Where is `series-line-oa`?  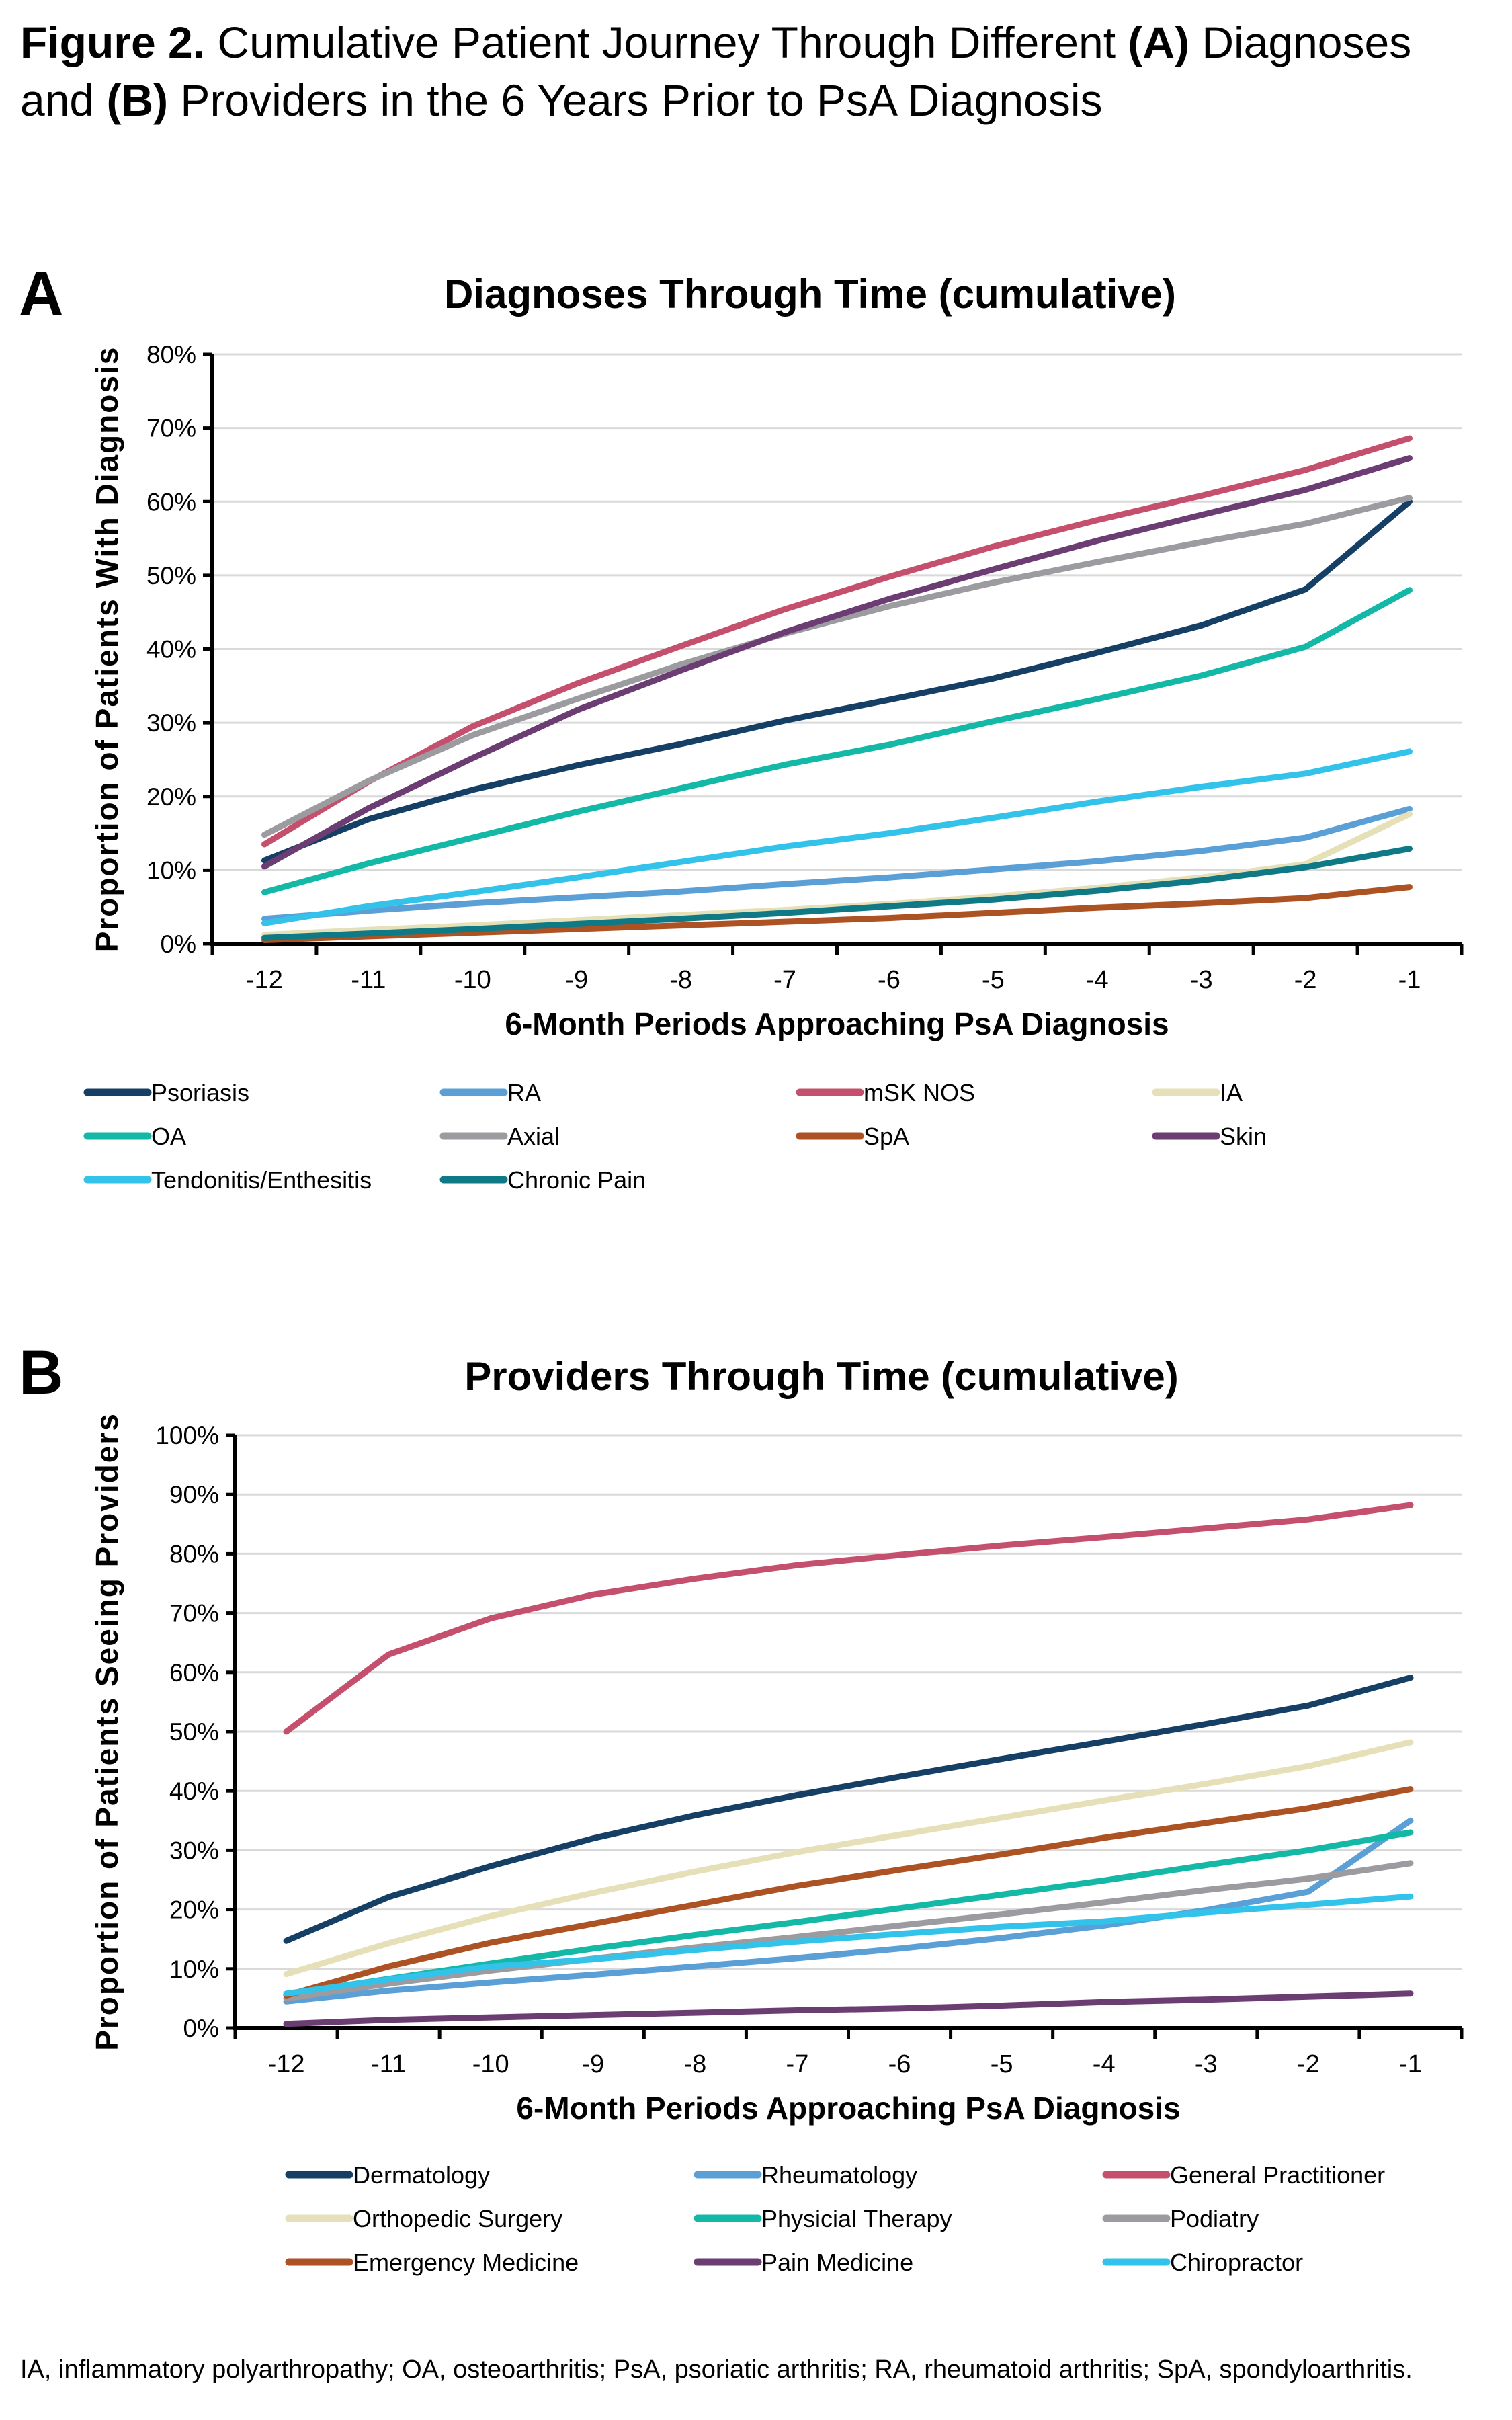 series-line-oa is located at coordinates (837, 741).